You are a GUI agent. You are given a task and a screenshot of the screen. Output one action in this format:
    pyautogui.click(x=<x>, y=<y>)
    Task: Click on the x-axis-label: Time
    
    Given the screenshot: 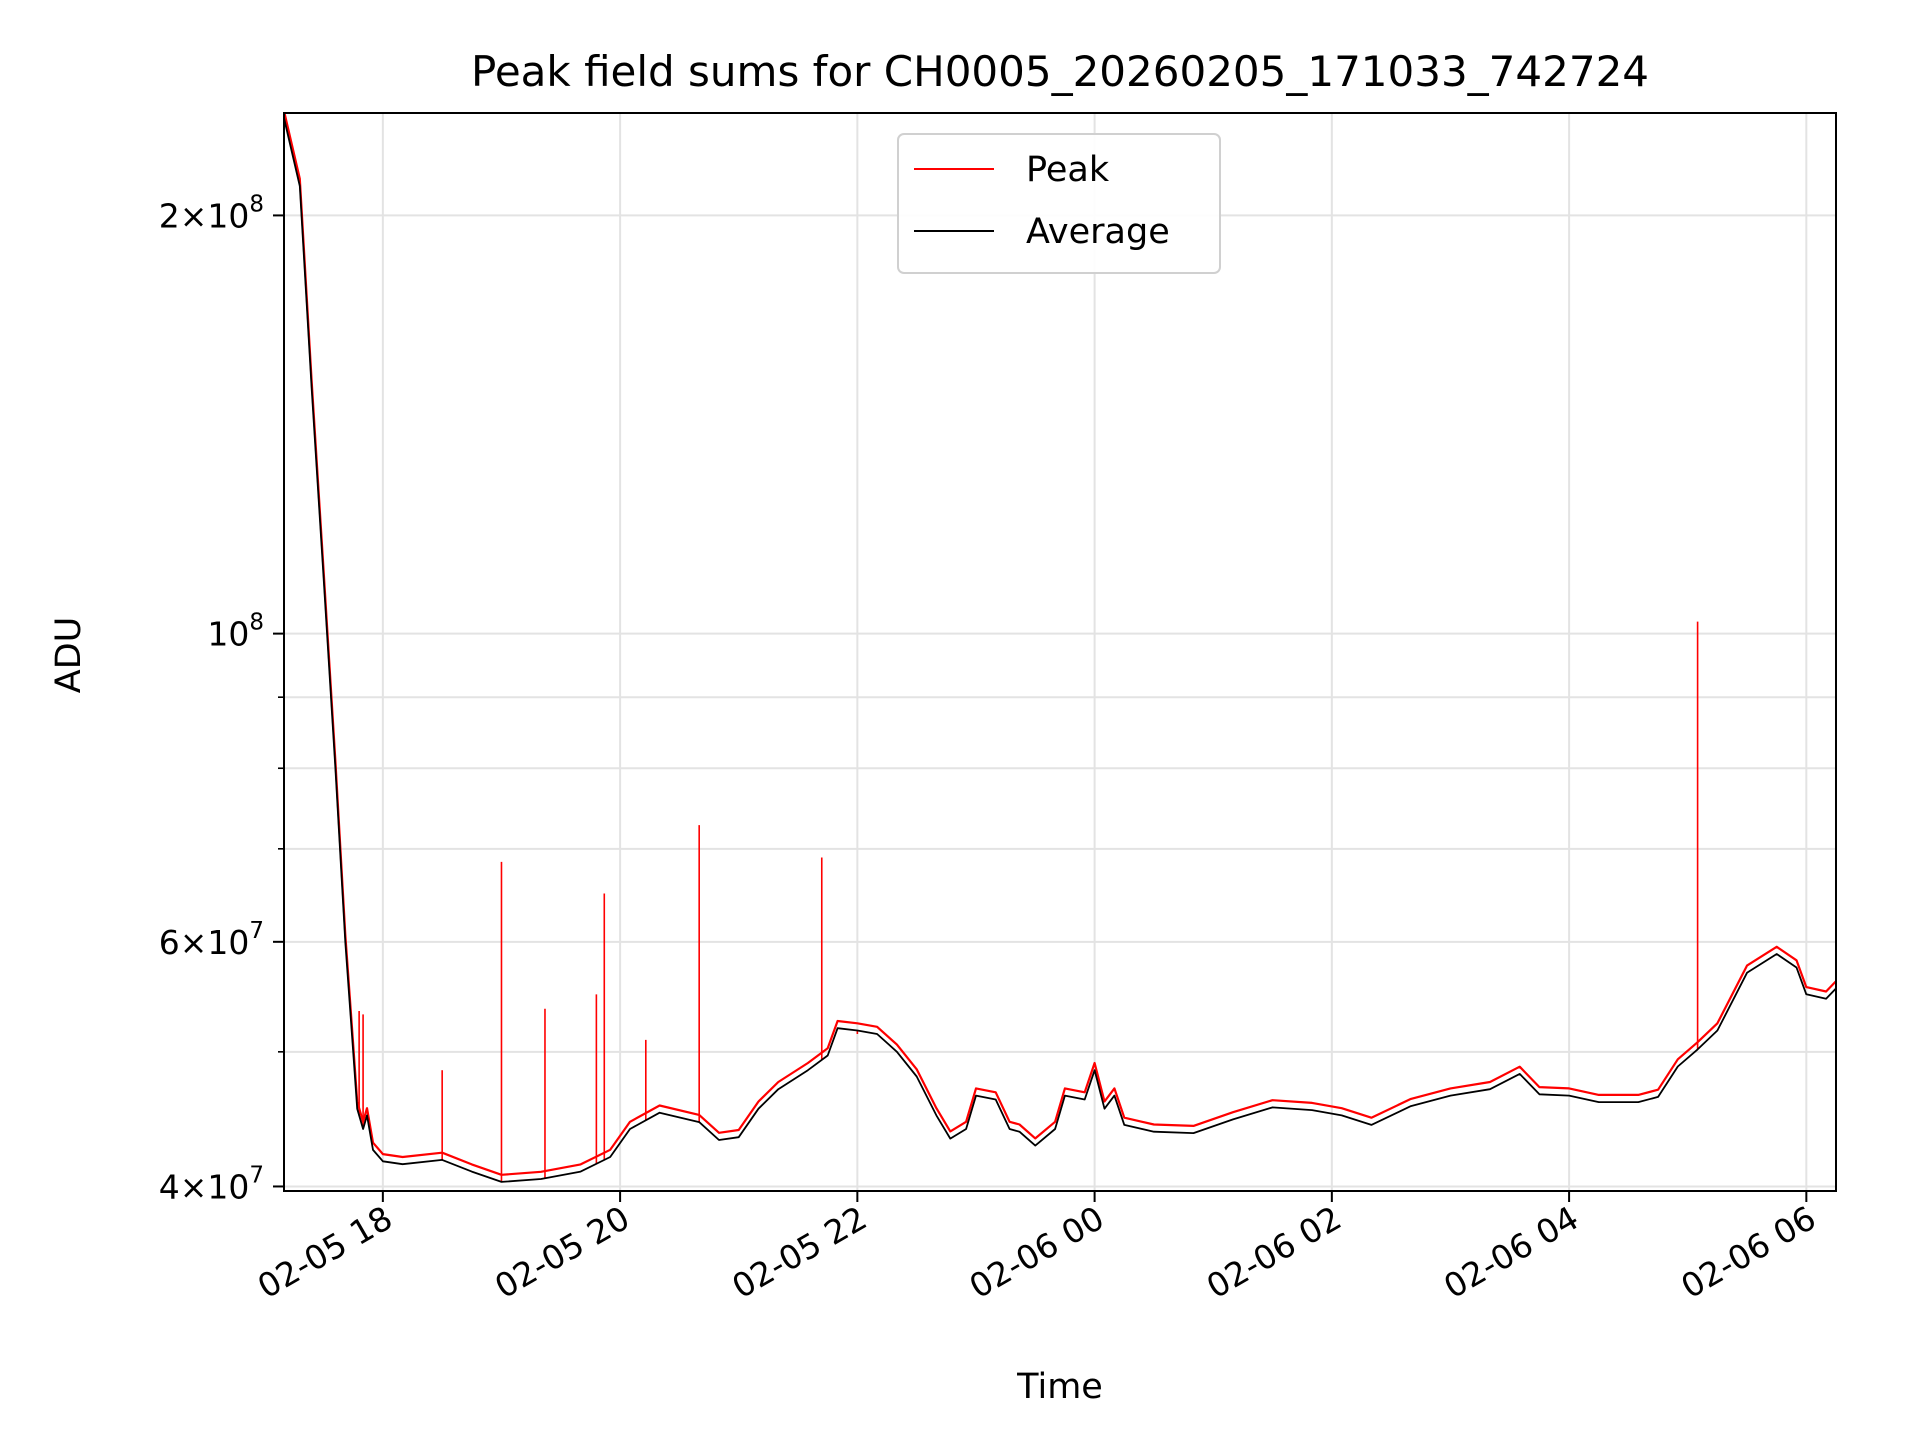 What is the action you would take?
    pyautogui.click(x=1059, y=1387)
    